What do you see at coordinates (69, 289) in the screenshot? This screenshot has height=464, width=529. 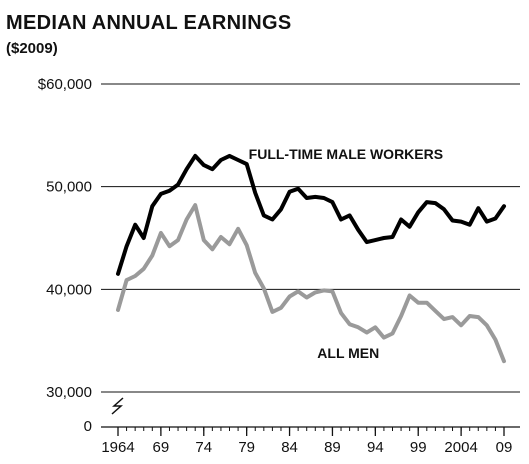 I see `y-tick-label: 40,000` at bounding box center [69, 289].